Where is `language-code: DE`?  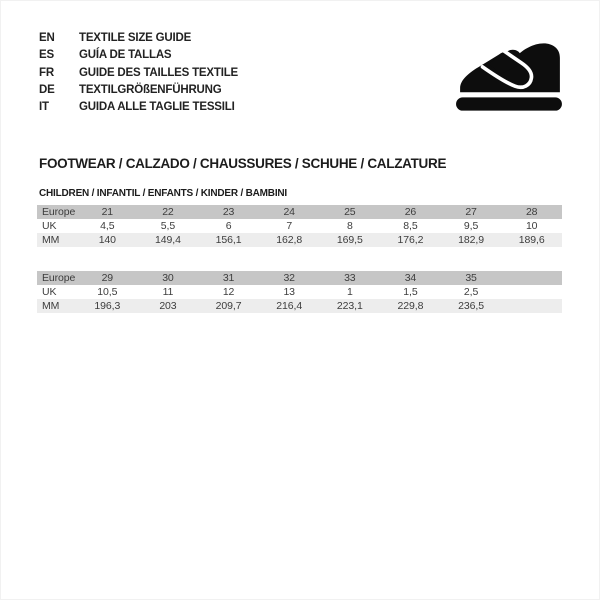 language-code: DE is located at coordinates (47, 89).